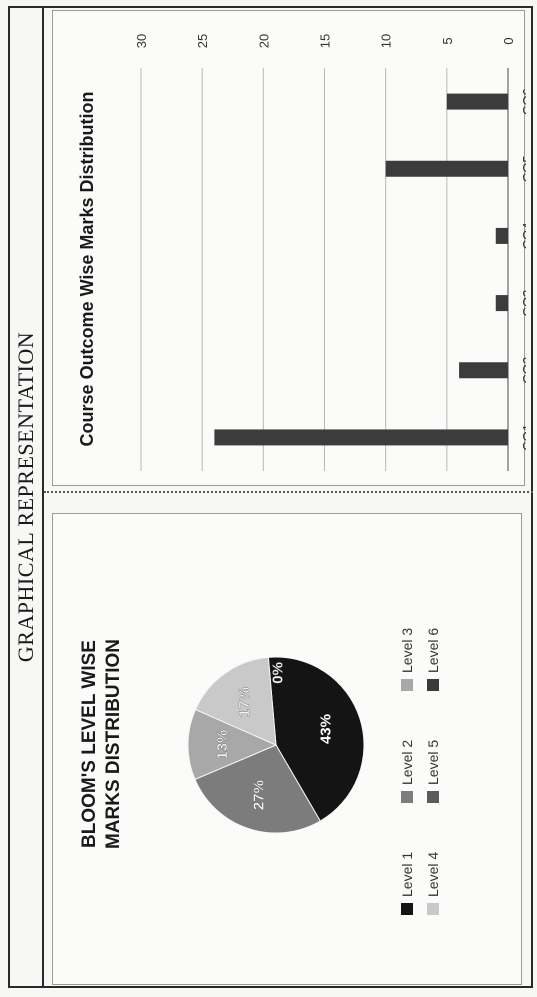 The width and height of the screenshot is (537, 997). What do you see at coordinates (141, 41) in the screenshot?
I see `y-tick-label: 30` at bounding box center [141, 41].